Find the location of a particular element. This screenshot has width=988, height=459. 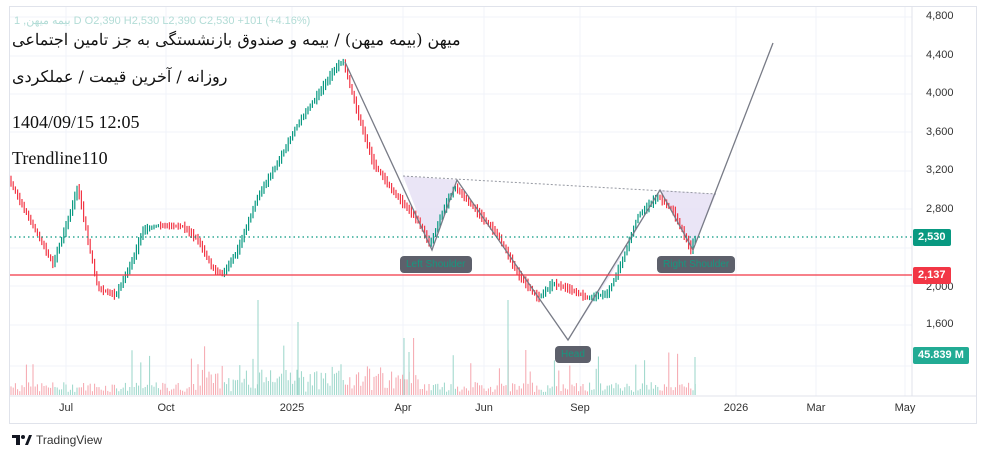

x-tick: 2026 is located at coordinates (736, 408).